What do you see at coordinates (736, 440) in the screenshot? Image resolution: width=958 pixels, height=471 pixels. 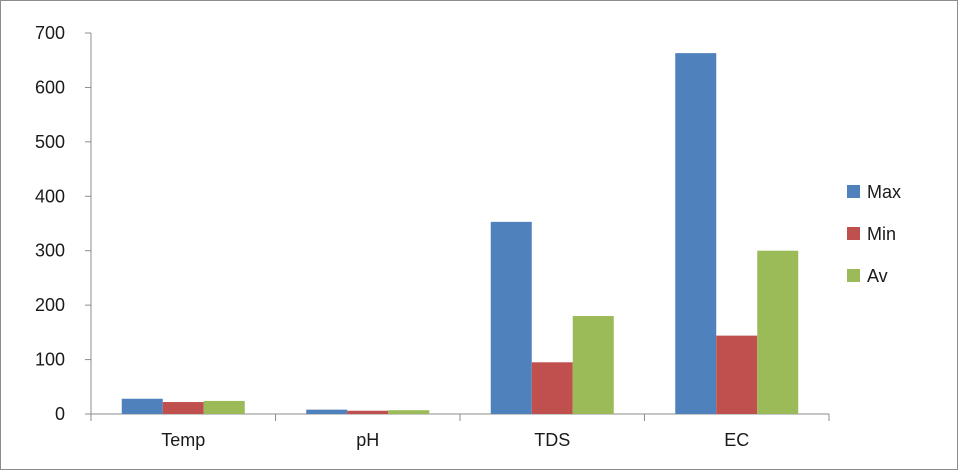 I see `x-tick-label: EC` at bounding box center [736, 440].